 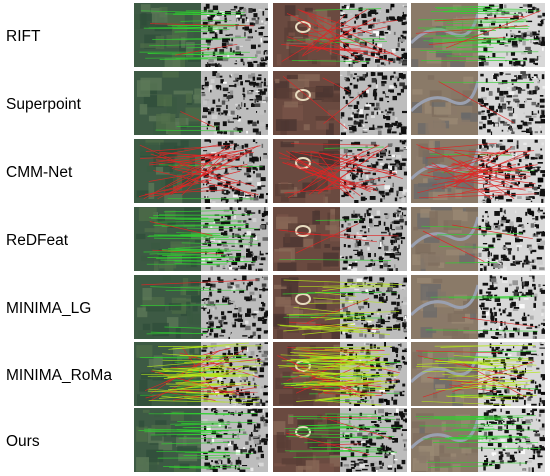 I want to click on match-visualization-urban, so click(x=478, y=374).